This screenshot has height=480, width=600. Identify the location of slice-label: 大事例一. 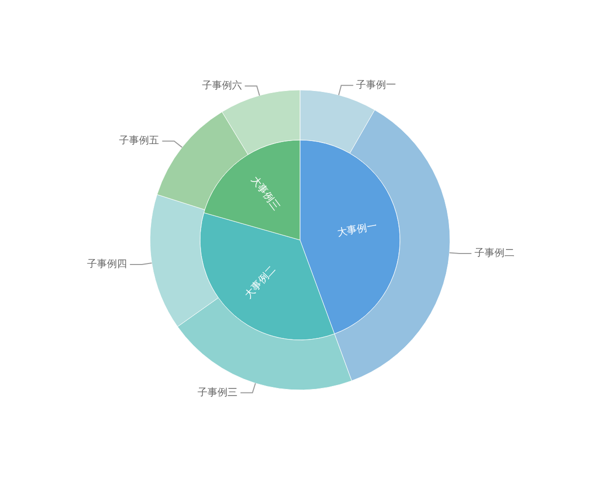
(357, 229).